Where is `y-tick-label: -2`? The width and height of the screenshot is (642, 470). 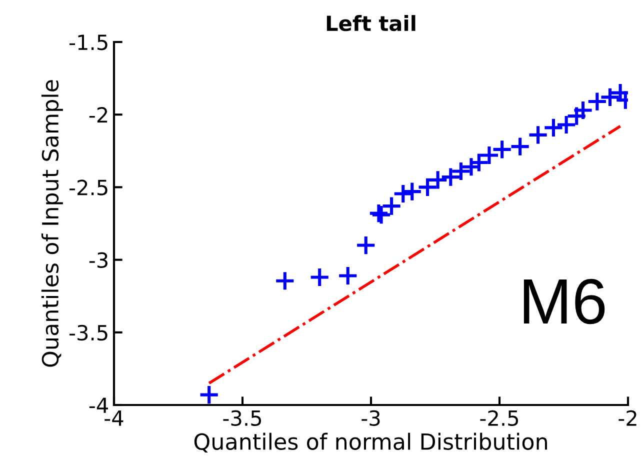
y-tick-label: -2 is located at coordinates (98, 115).